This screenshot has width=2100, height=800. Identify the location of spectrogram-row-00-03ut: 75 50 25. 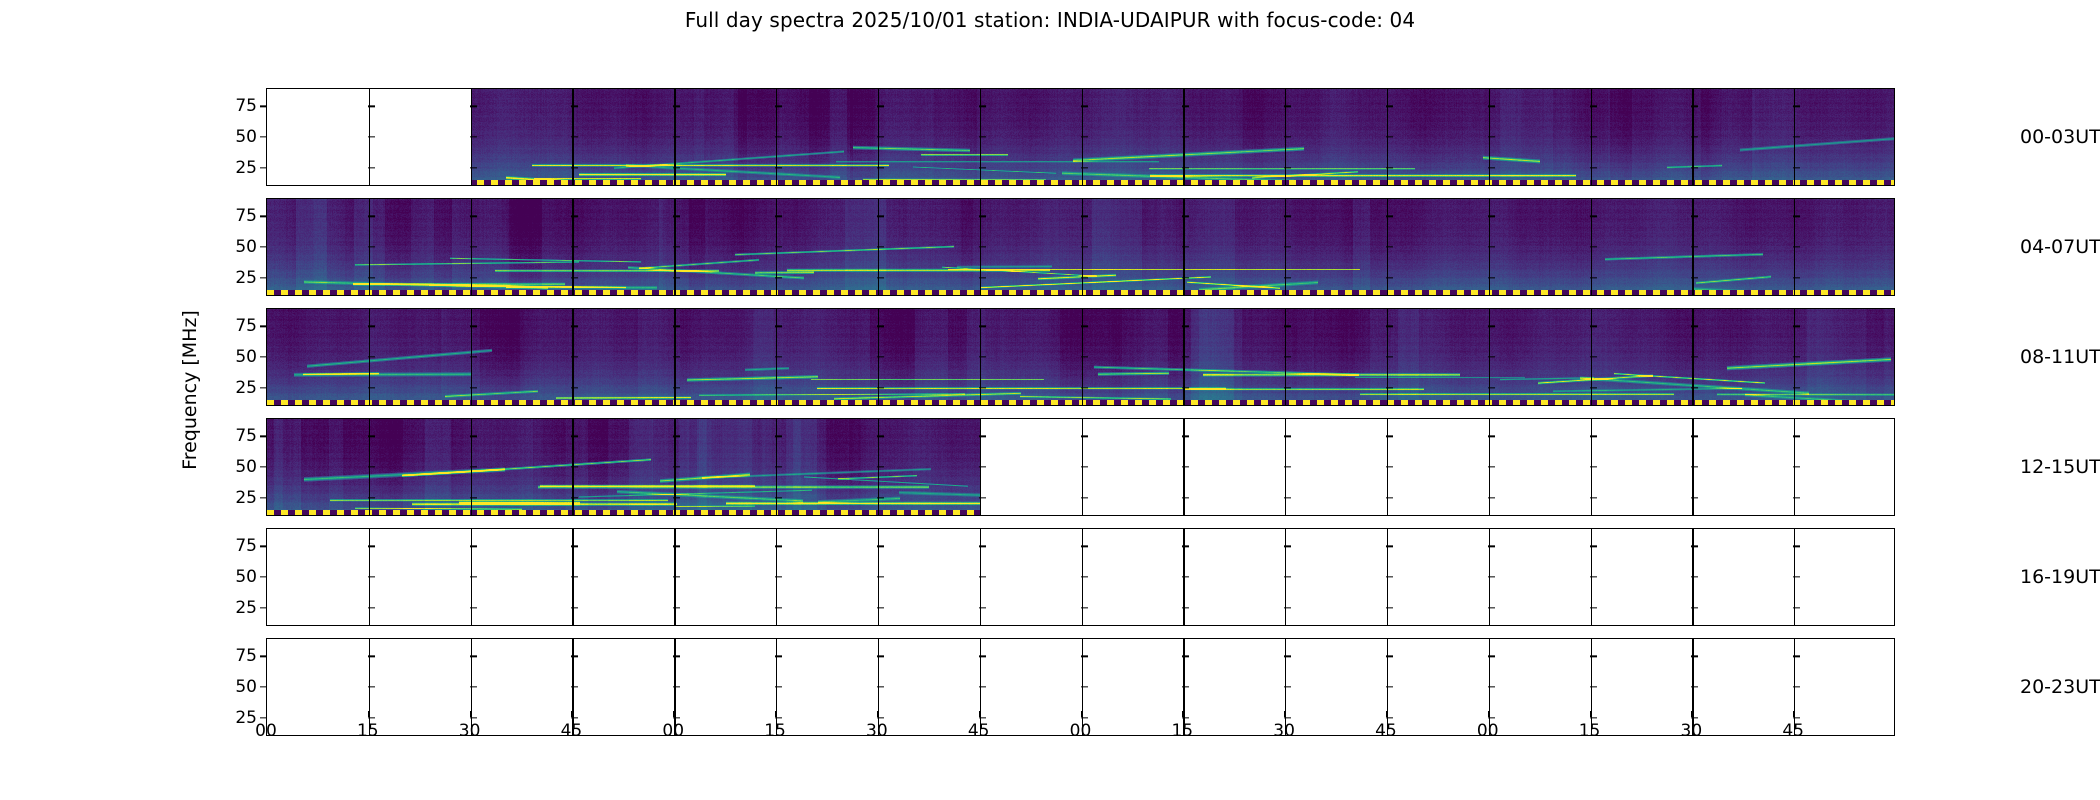
(1065, 137).